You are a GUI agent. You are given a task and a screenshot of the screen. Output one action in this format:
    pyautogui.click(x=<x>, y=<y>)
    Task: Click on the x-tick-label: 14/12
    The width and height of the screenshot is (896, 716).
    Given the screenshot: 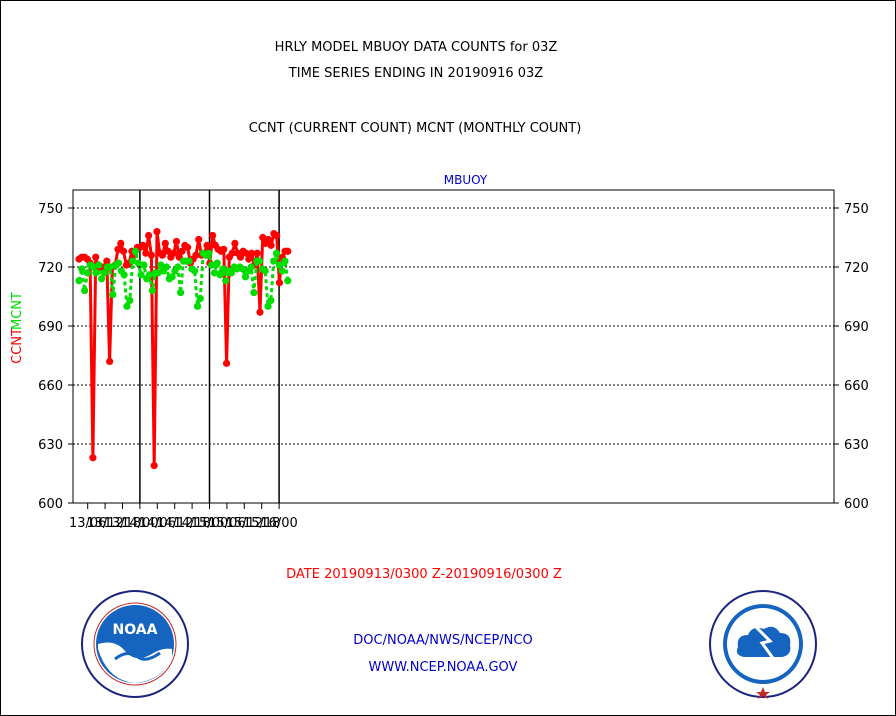 What is the action you would take?
    pyautogui.click(x=174, y=523)
    